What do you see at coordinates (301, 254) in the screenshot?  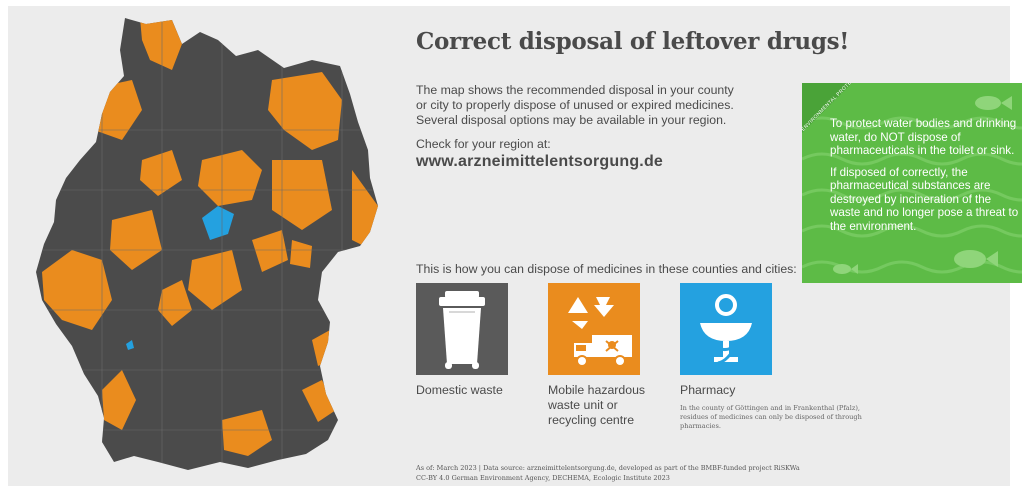 I see `region-saxony-west` at bounding box center [301, 254].